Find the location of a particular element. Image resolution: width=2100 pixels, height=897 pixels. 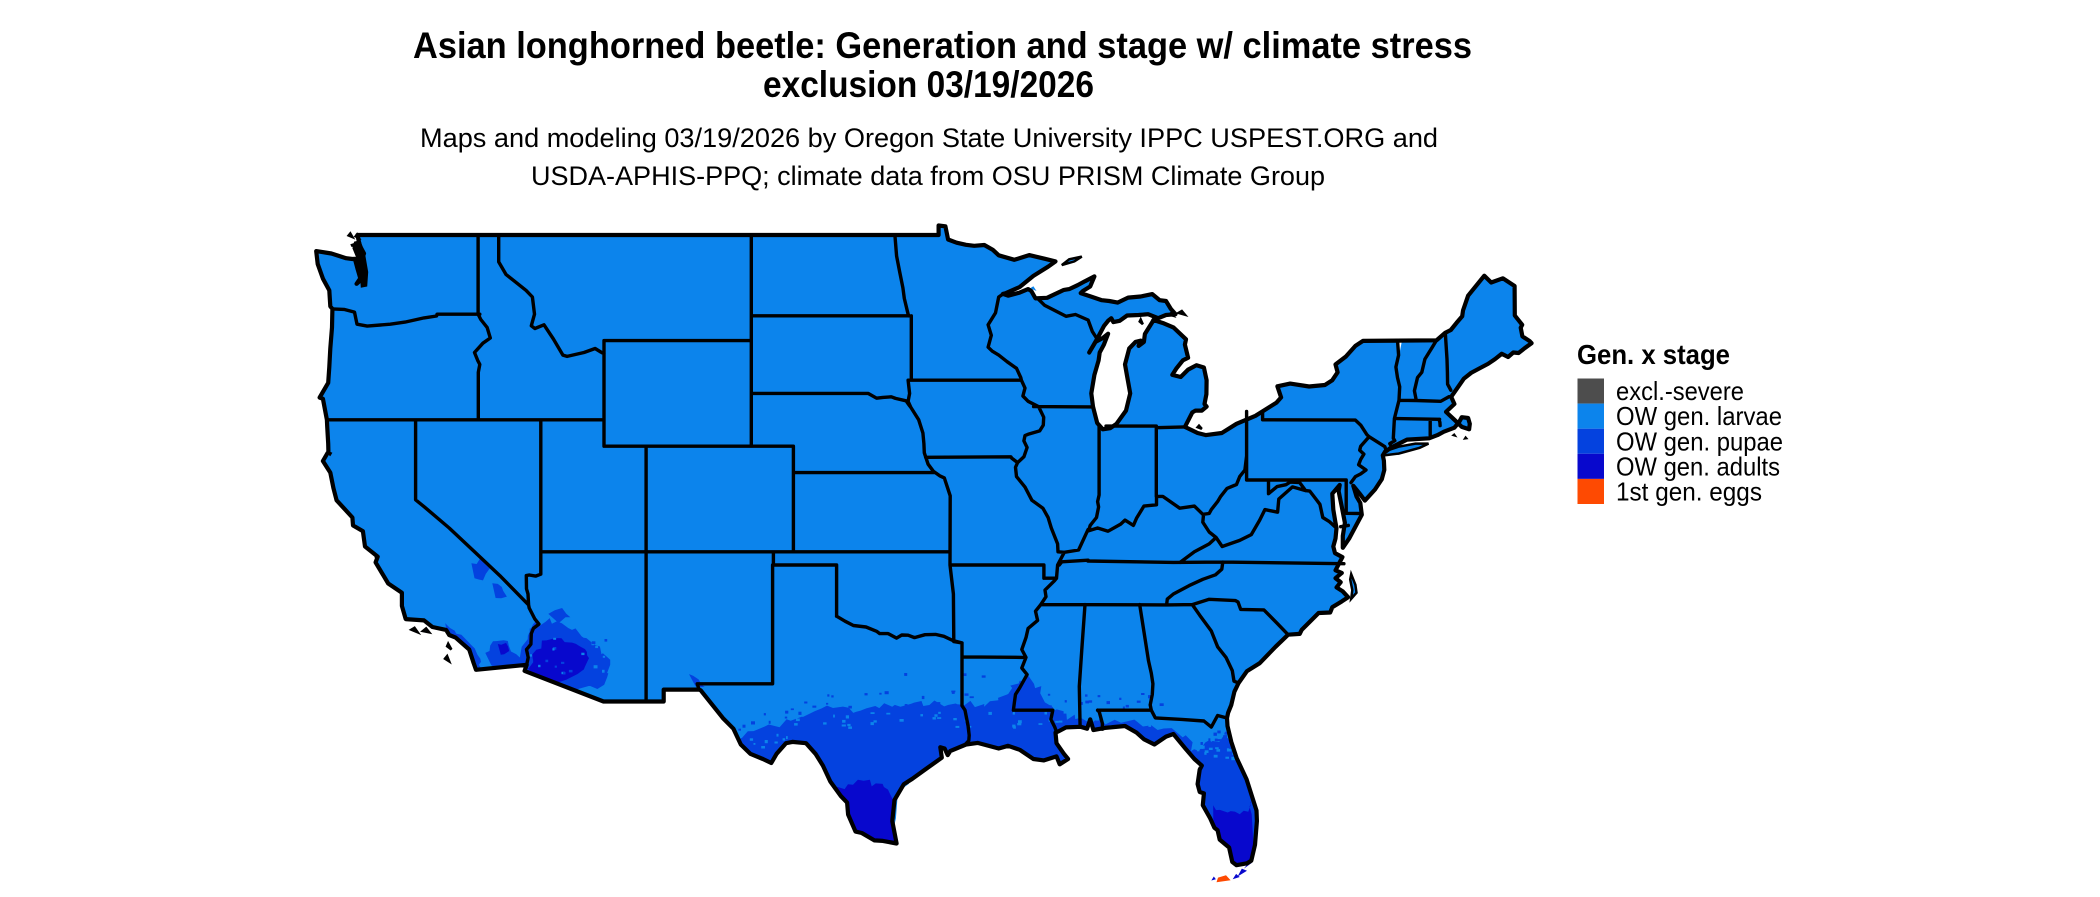

svg-text: OW gen. larvae is located at coordinates (1699, 416).